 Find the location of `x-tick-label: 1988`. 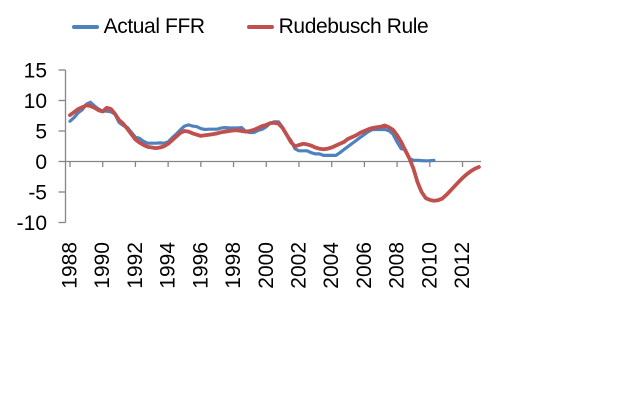

x-tick-label: 1988 is located at coordinates (70, 265).